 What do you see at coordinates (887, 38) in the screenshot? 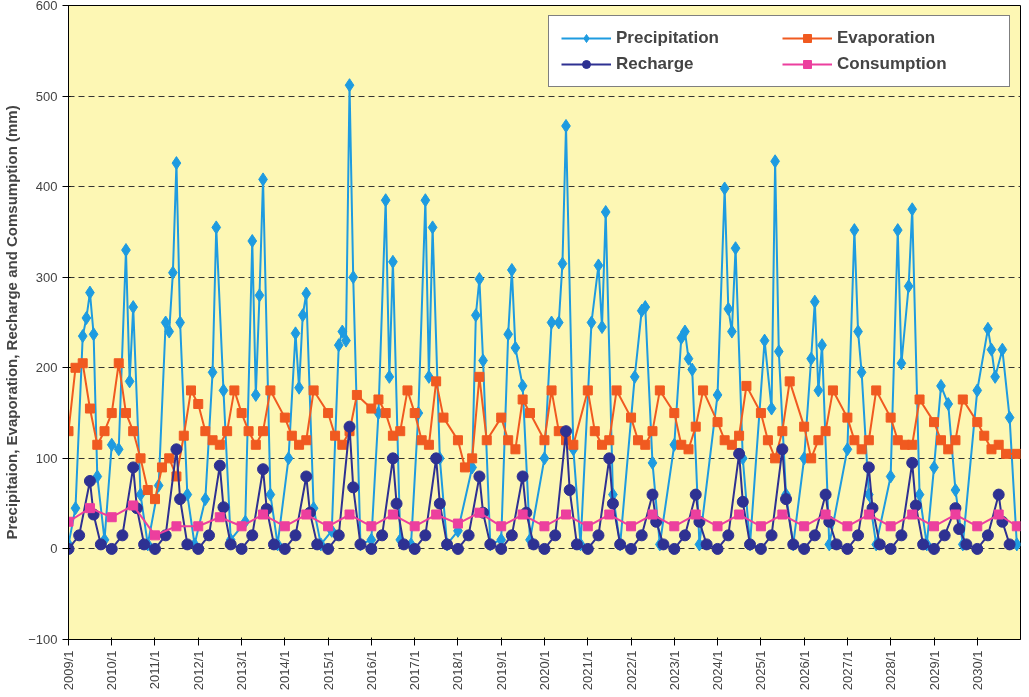
I see `legend-label: Evaporation` at bounding box center [887, 38].